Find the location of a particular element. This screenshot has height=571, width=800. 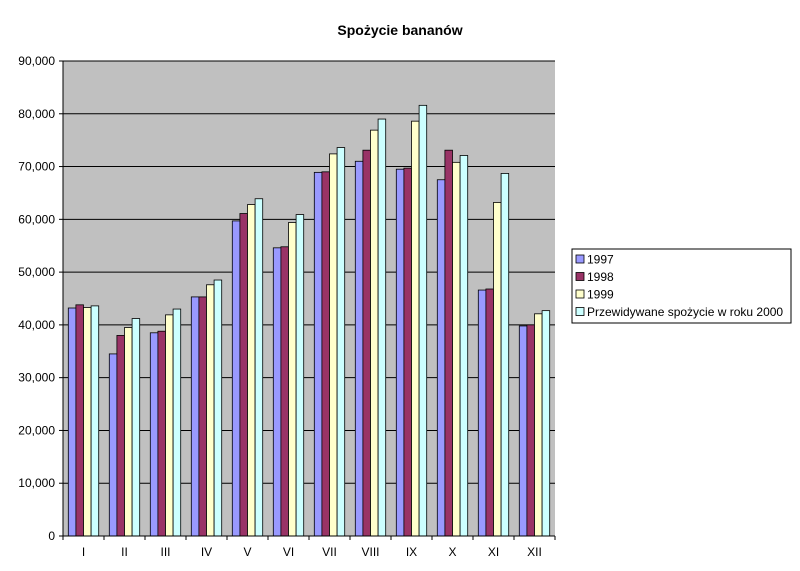

y-tick-label: 0 is located at coordinates (51, 536).